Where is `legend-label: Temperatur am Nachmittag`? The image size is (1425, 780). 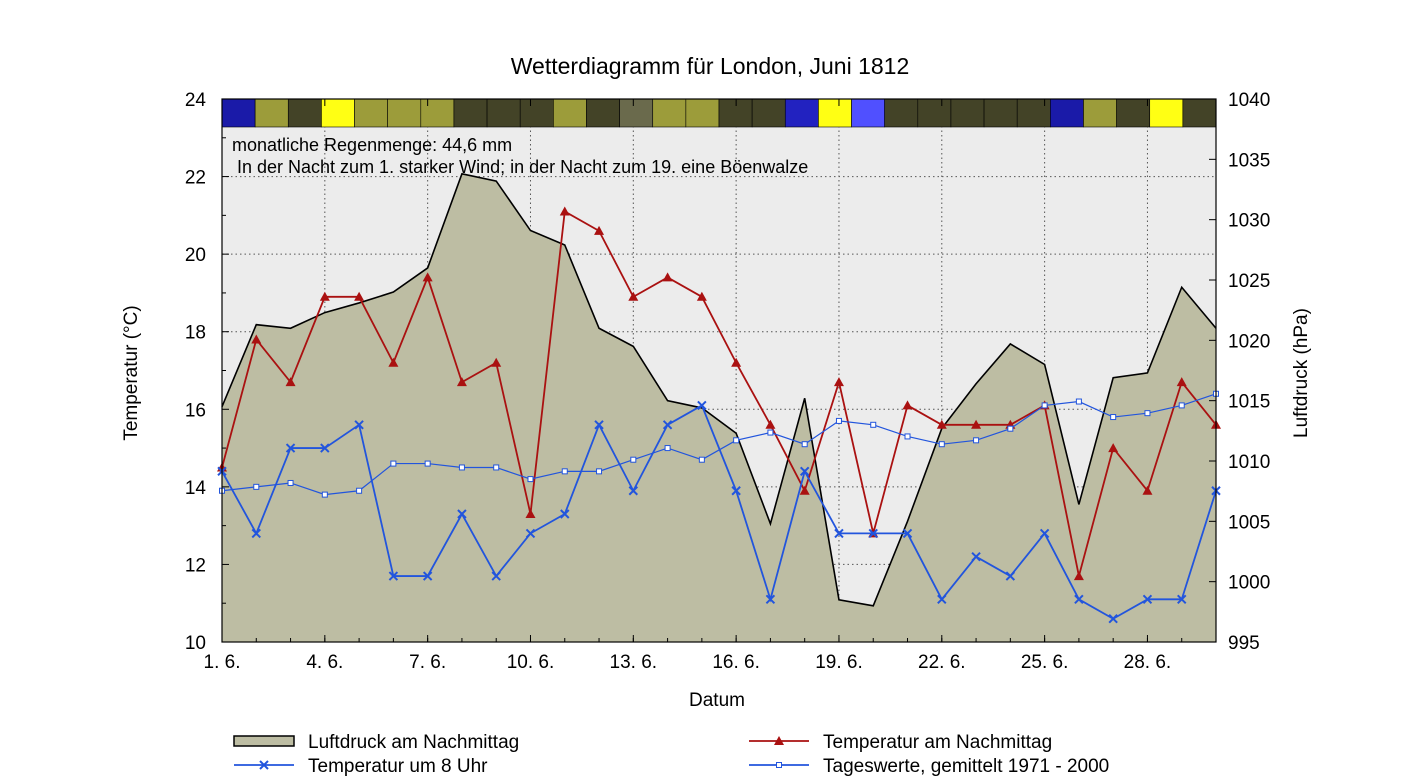
legend-label: Temperatur am Nachmittag is located at coordinates (937, 742).